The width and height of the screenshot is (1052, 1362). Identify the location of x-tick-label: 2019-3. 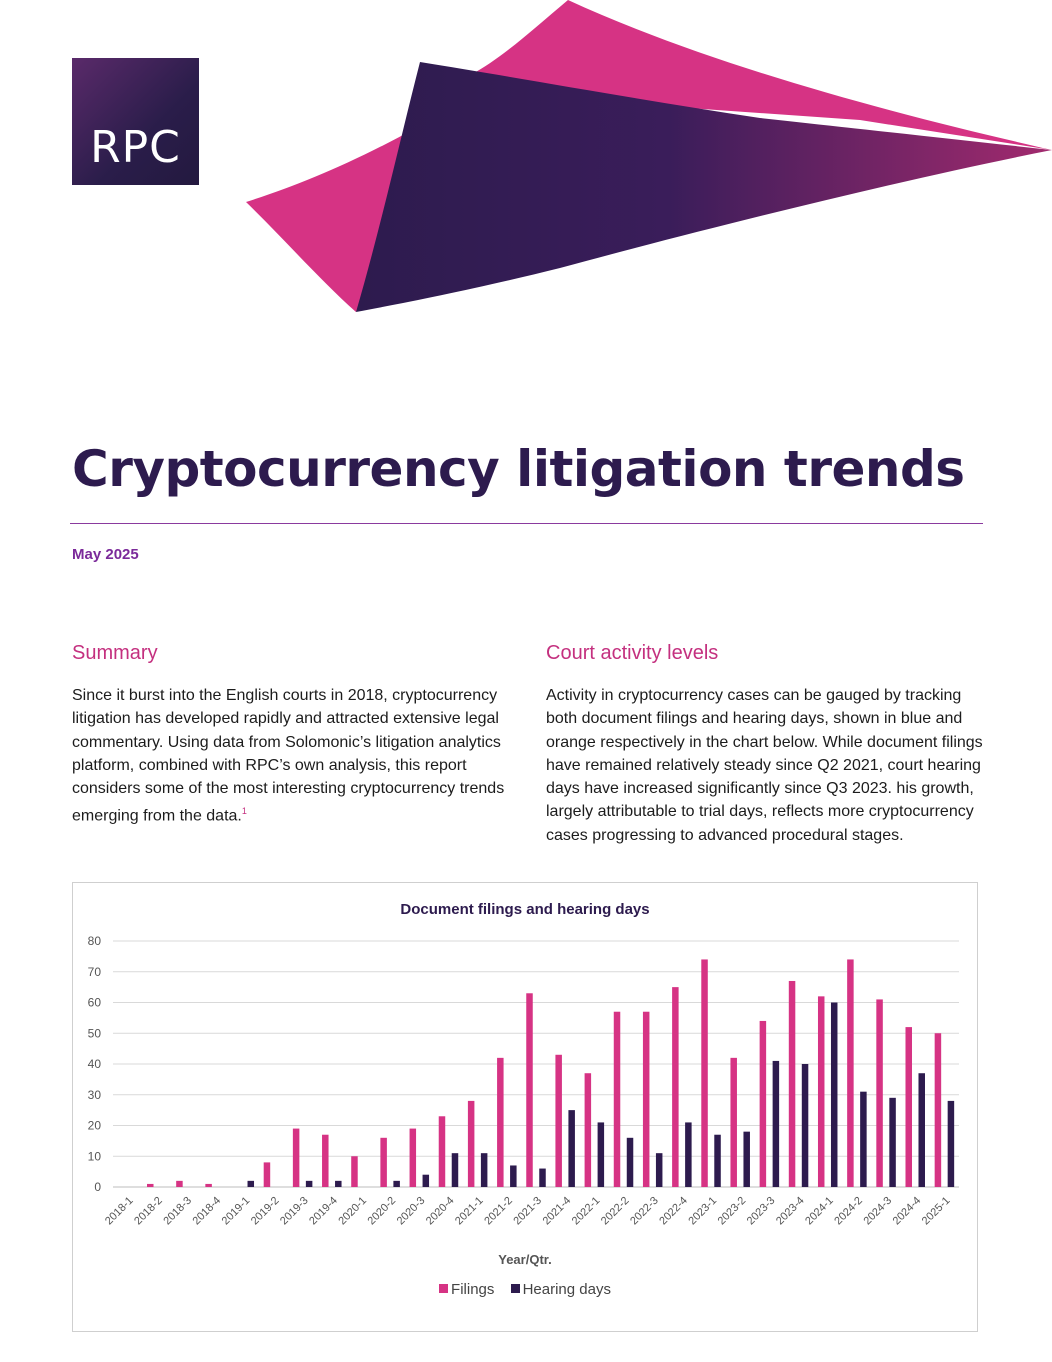
(294, 1211).